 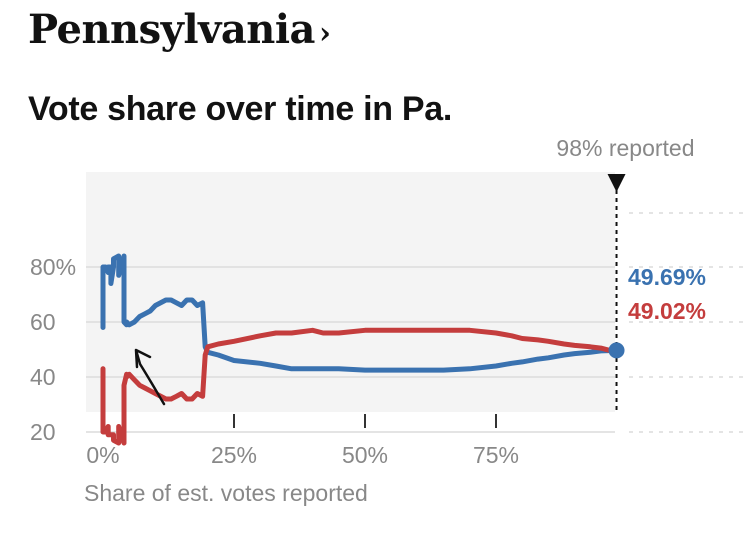 What do you see at coordinates (43, 377) in the screenshot?
I see `y-tick-label: 40` at bounding box center [43, 377].